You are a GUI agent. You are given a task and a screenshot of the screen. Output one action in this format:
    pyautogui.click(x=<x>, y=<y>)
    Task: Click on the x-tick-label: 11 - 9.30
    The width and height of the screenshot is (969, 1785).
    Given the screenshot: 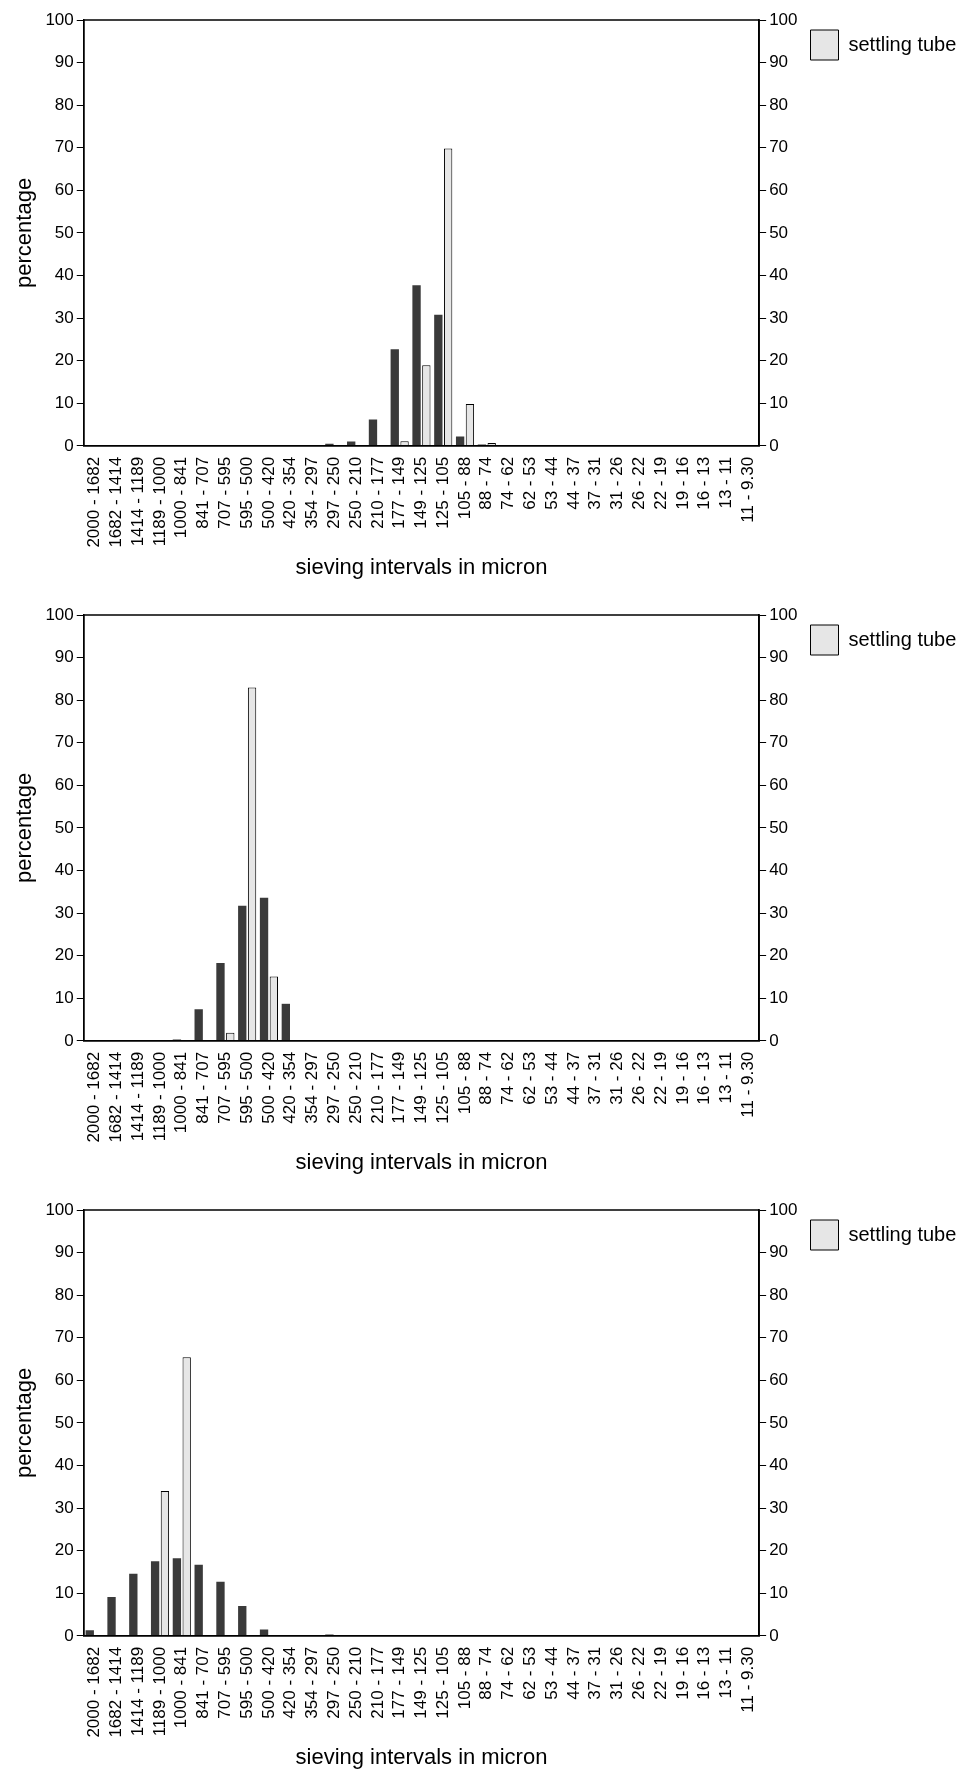 What is the action you would take?
    pyautogui.click(x=747, y=489)
    